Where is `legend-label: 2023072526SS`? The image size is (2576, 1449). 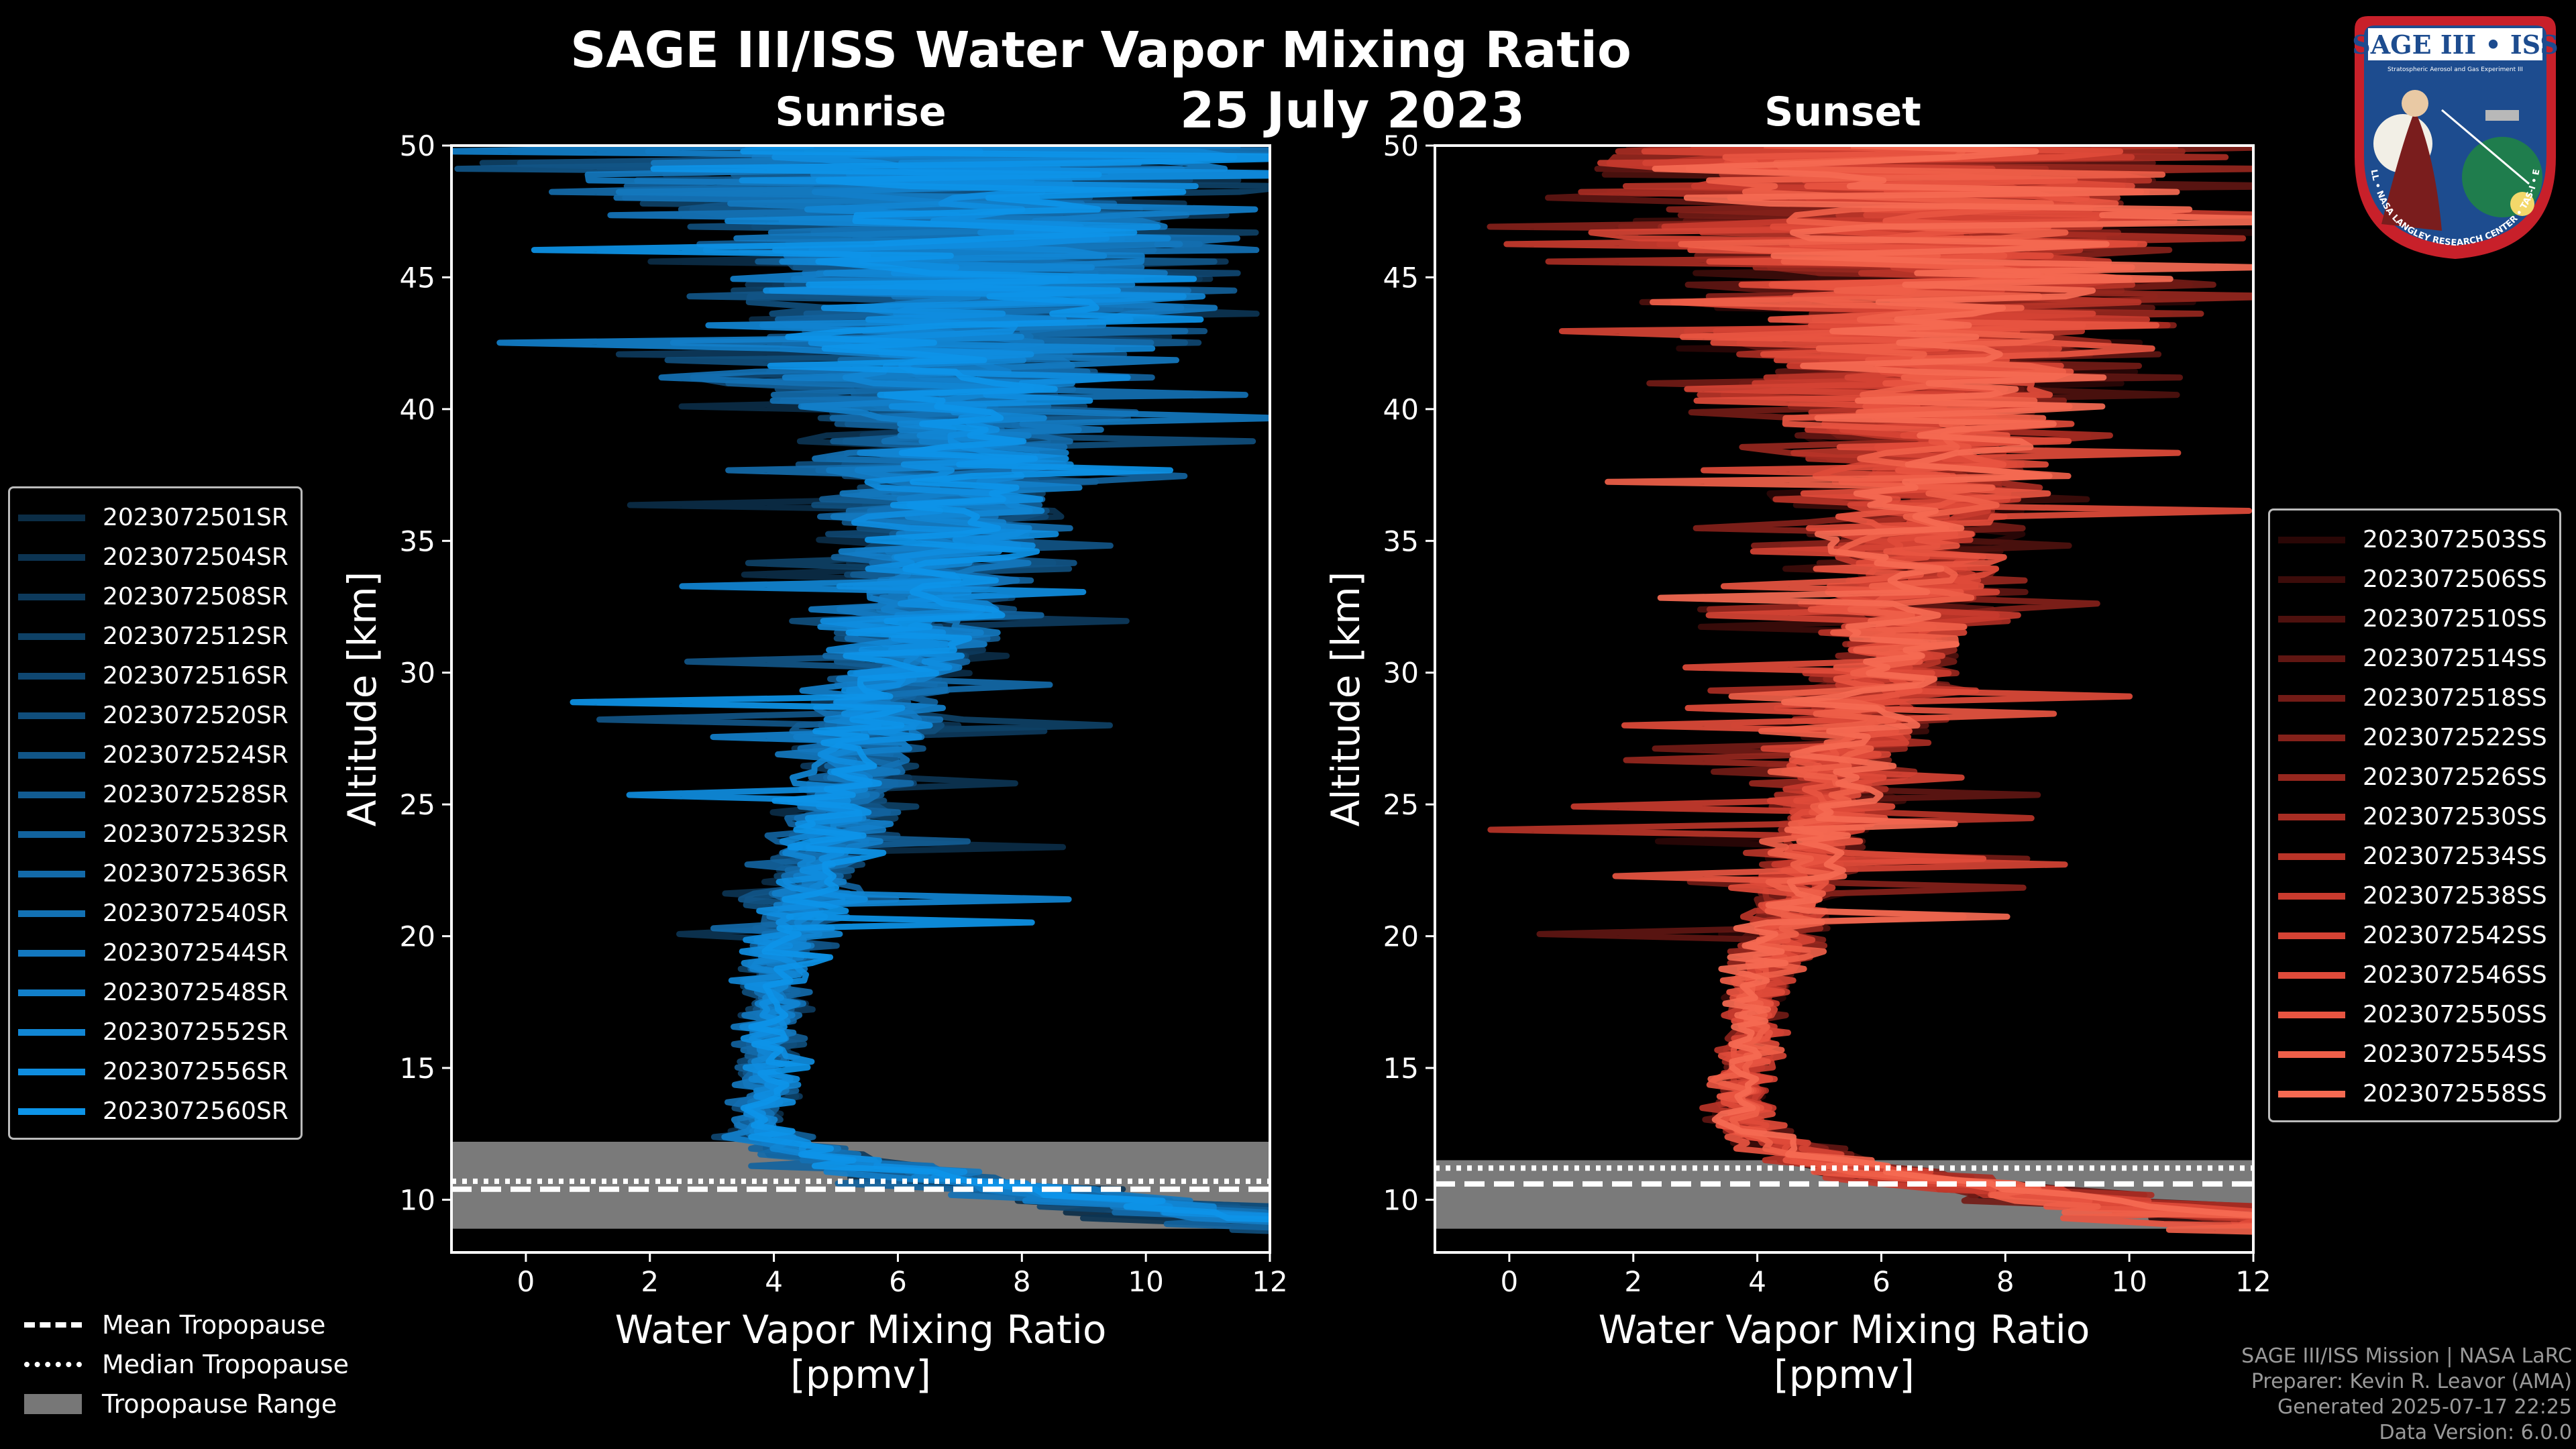 legend-label: 2023072526SS is located at coordinates (2455, 777).